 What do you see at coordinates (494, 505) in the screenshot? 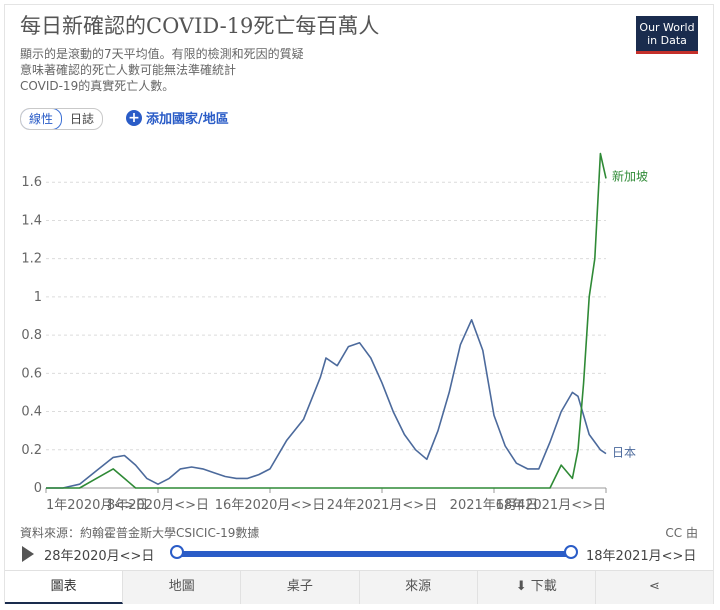
I see `x-tick-label: 2021年6月4日` at bounding box center [494, 505].